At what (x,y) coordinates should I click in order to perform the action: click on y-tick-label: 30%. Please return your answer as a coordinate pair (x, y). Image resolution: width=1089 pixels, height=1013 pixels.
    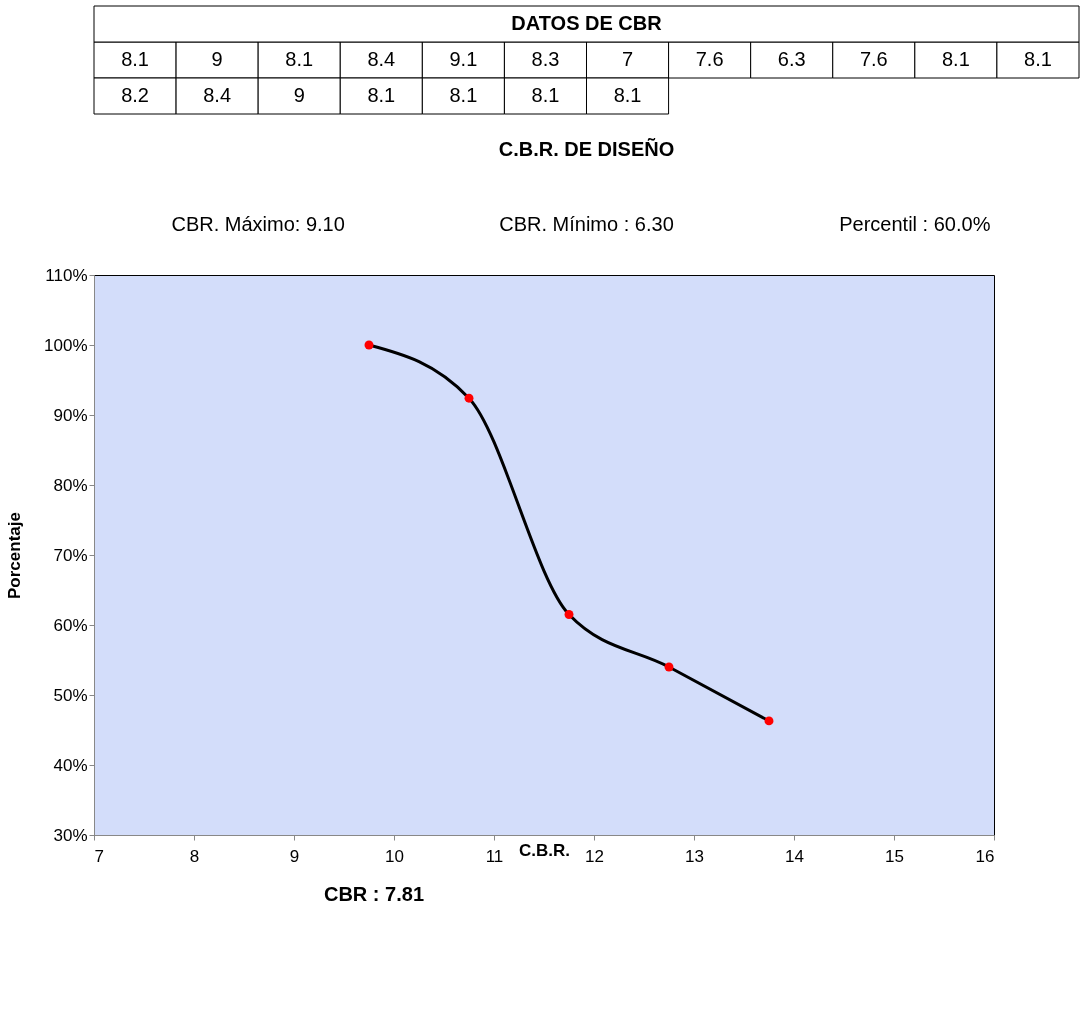
    Looking at the image, I should click on (70, 835).